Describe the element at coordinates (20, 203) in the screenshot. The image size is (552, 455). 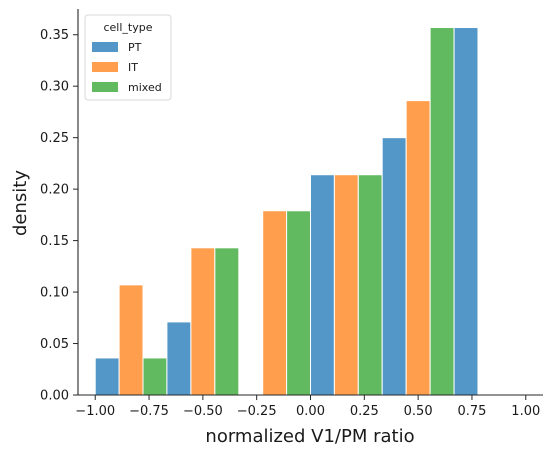
I see `y-axis-title: density` at that location.